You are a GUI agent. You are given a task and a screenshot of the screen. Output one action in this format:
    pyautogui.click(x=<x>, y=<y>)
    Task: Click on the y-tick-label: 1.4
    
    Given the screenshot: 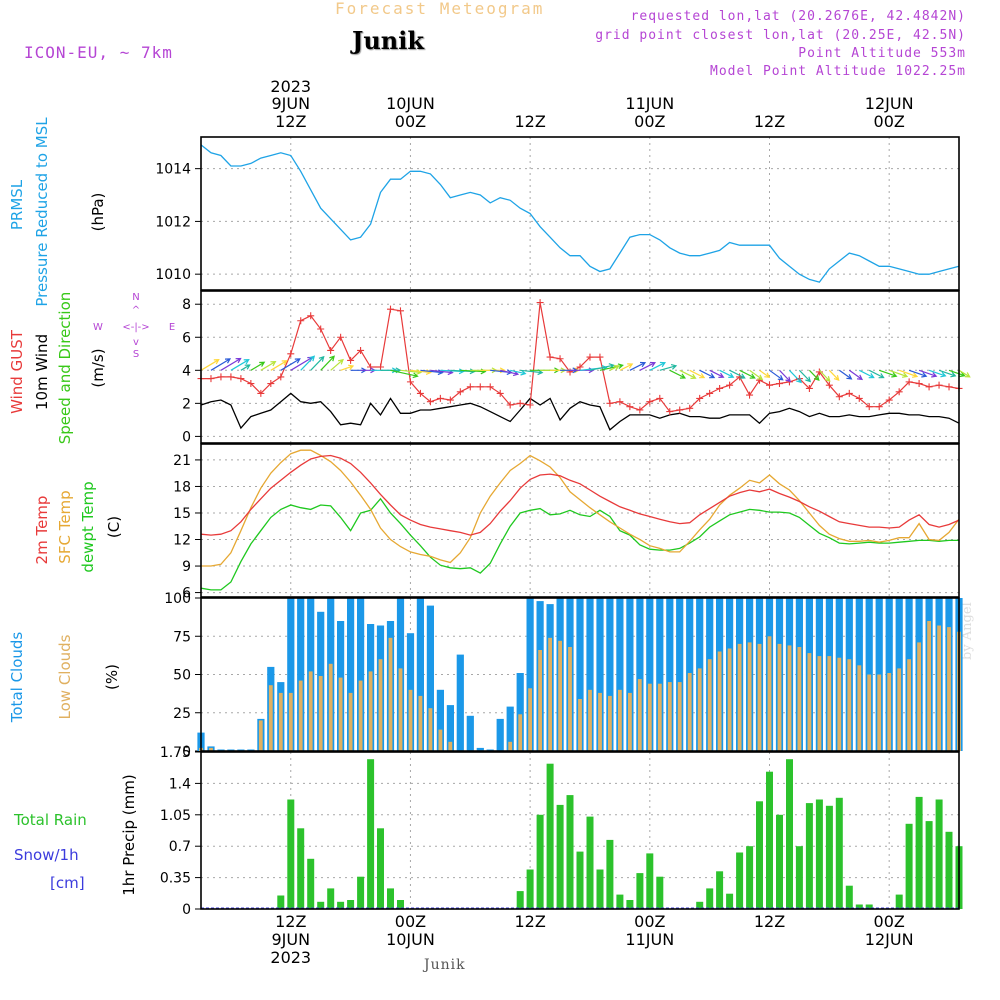 What is the action you would take?
    pyautogui.click(x=180, y=784)
    